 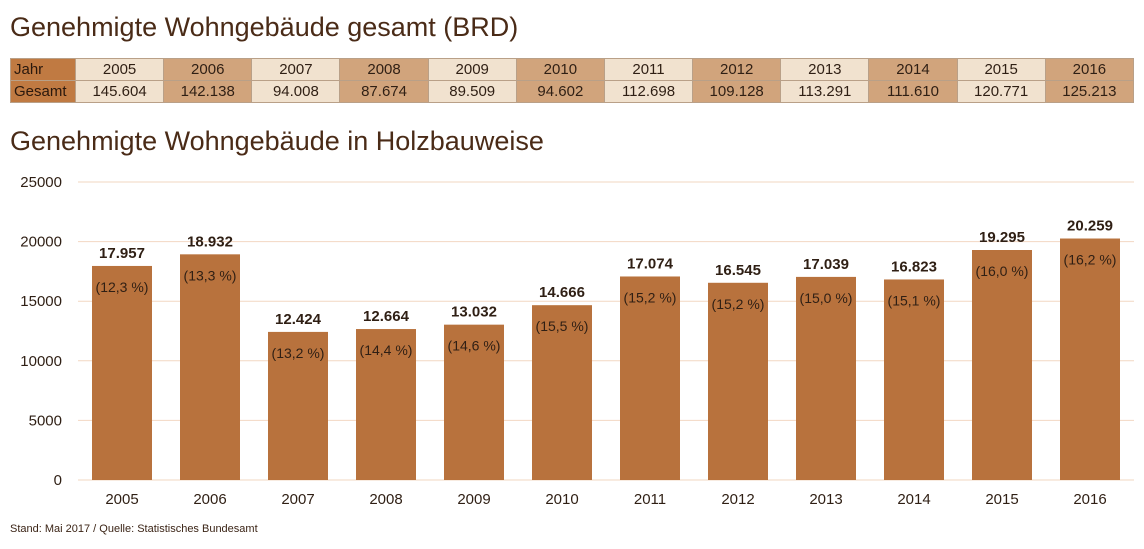 I want to click on year-cell: 2012, so click(x=737, y=69).